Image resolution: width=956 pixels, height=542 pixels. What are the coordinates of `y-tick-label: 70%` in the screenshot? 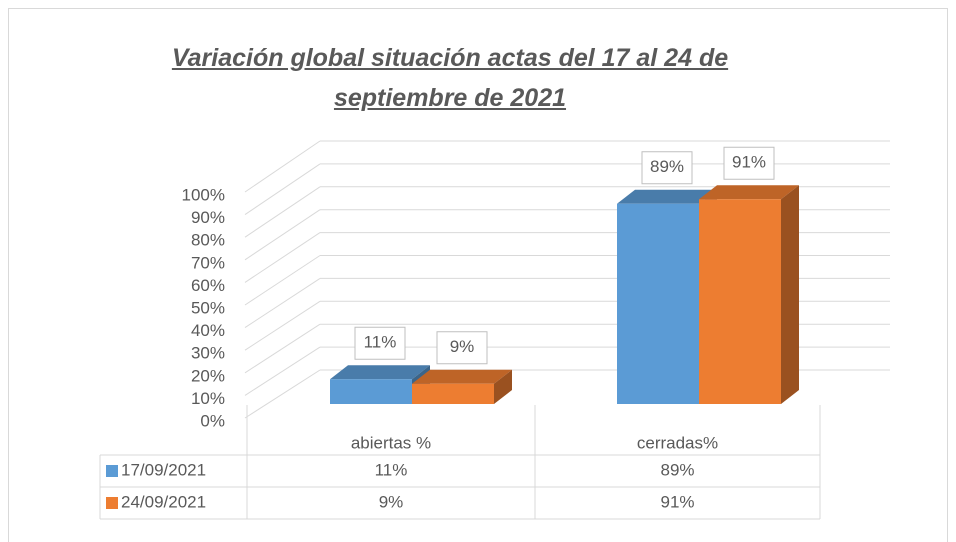 It's located at (208, 262).